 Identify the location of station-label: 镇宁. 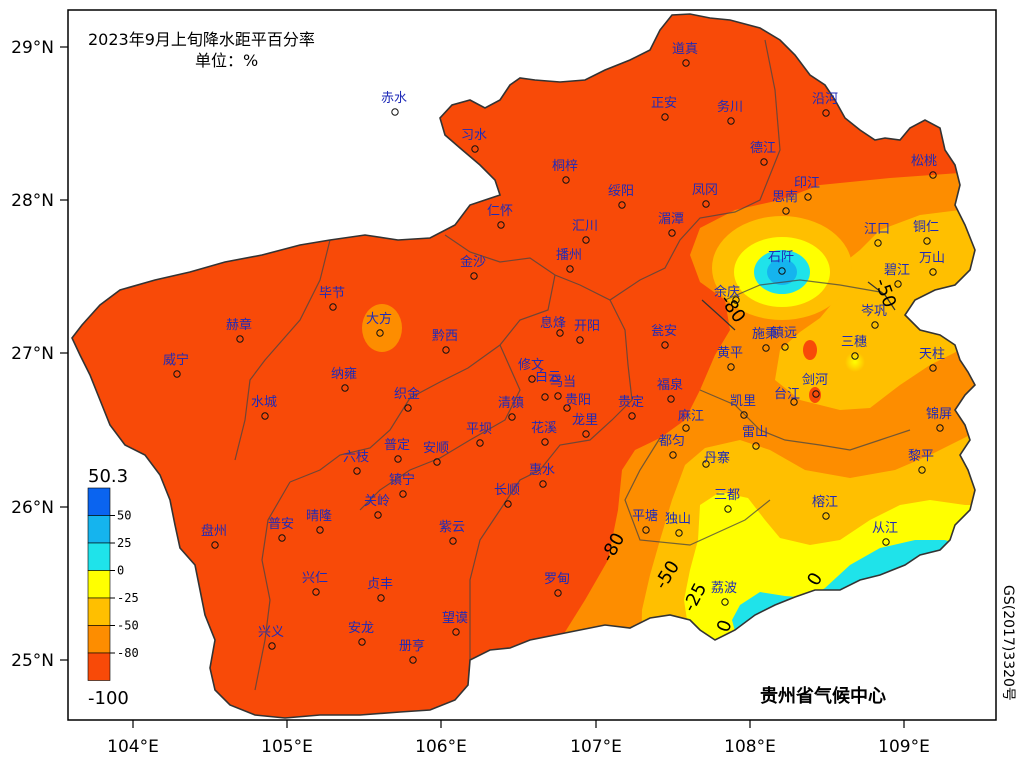
(402, 480).